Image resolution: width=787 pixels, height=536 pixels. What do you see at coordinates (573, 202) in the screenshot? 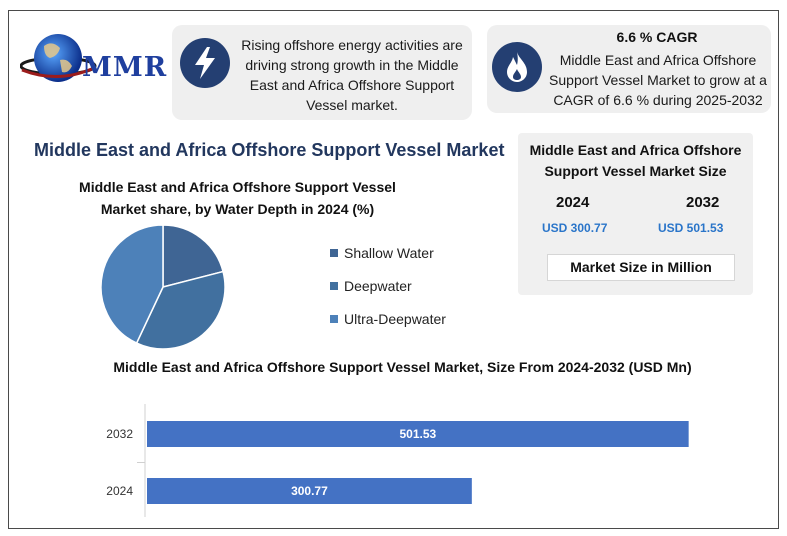
I see `year-2024-label: 2024` at bounding box center [573, 202].